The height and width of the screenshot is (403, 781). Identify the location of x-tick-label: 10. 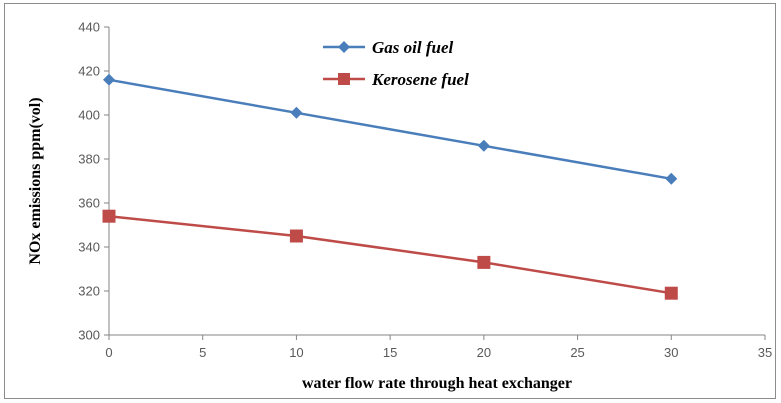
(296, 352).